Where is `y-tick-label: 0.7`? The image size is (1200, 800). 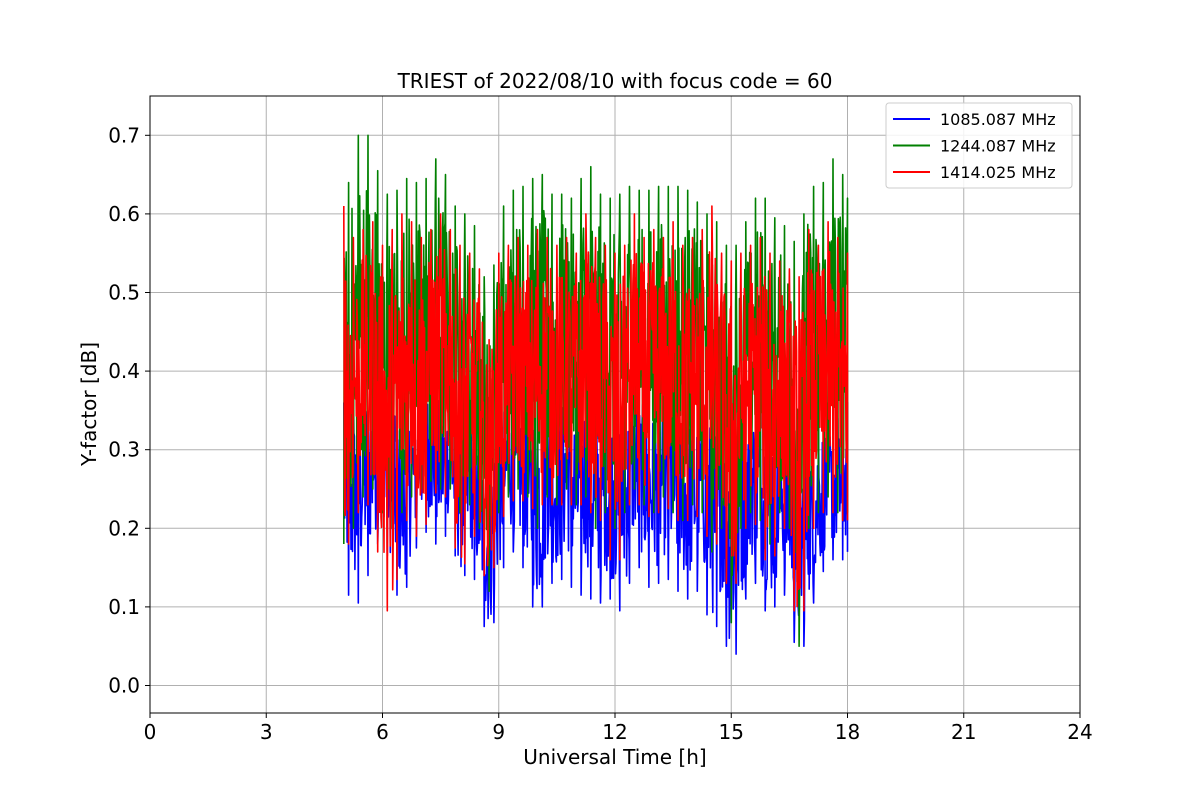
y-tick-label: 0.7 is located at coordinates (124, 135).